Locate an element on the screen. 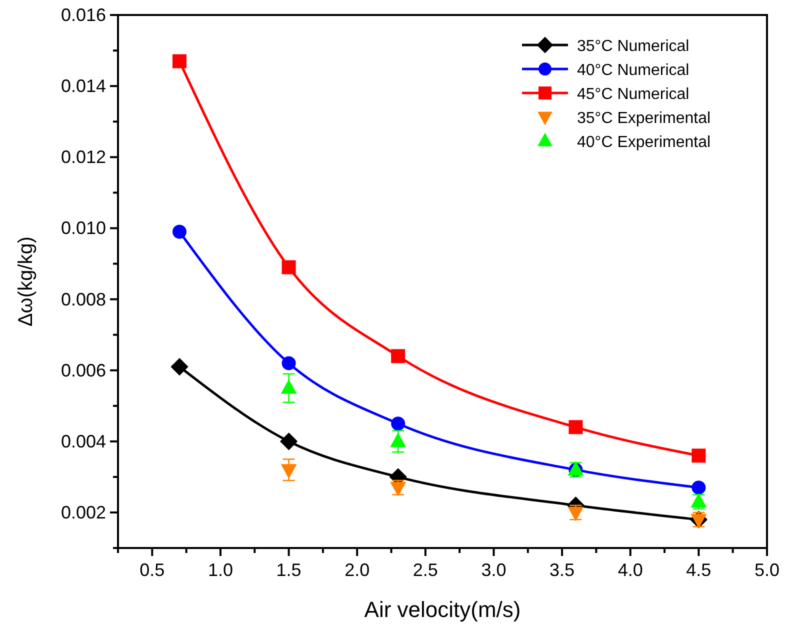 The height and width of the screenshot is (639, 792). legend-label: 40°C Numerical is located at coordinates (633, 70).